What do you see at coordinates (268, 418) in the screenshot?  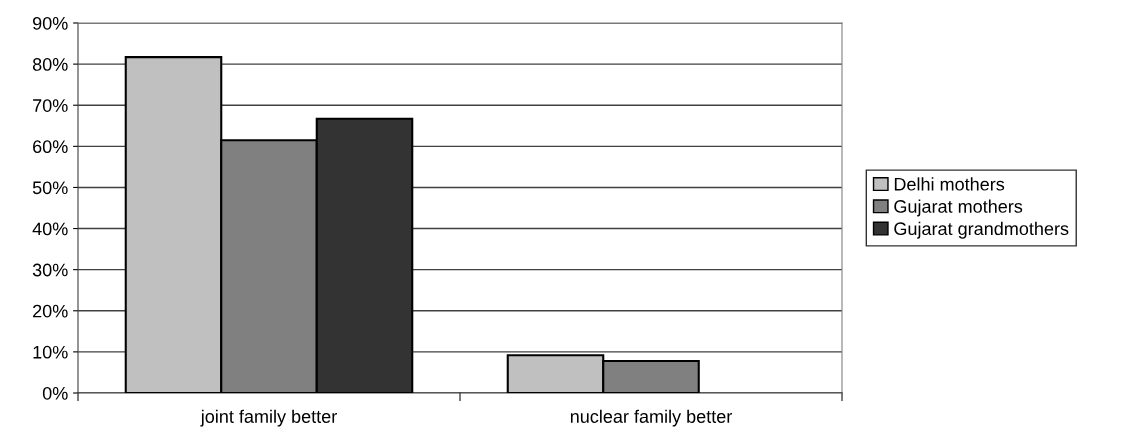 I see `x-tick-label: joint family better` at bounding box center [268, 418].